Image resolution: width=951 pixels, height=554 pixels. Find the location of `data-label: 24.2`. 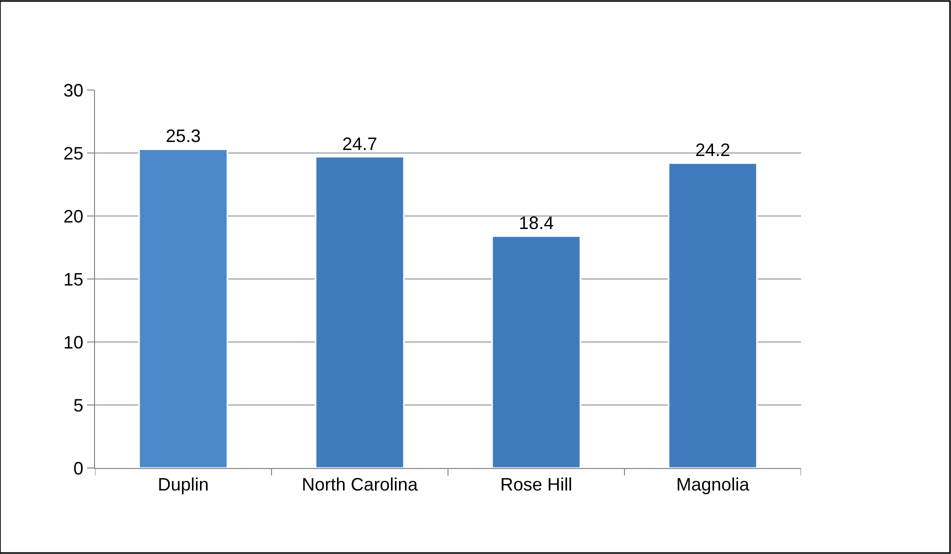

data-label: 24.2 is located at coordinates (712, 150).